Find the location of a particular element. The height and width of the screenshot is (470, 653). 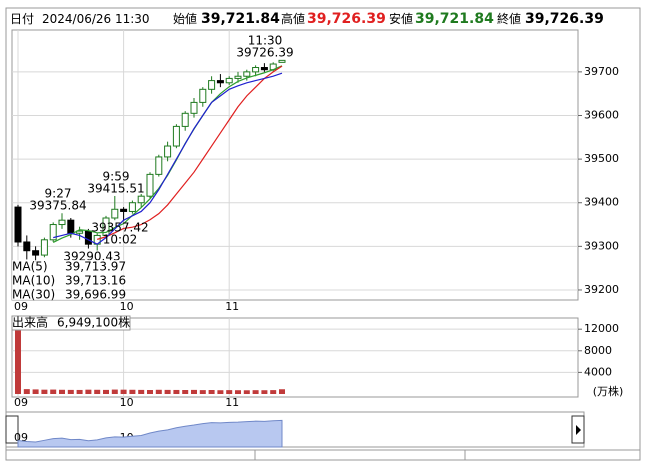

y-tick-label: 8000 is located at coordinates (598, 350).